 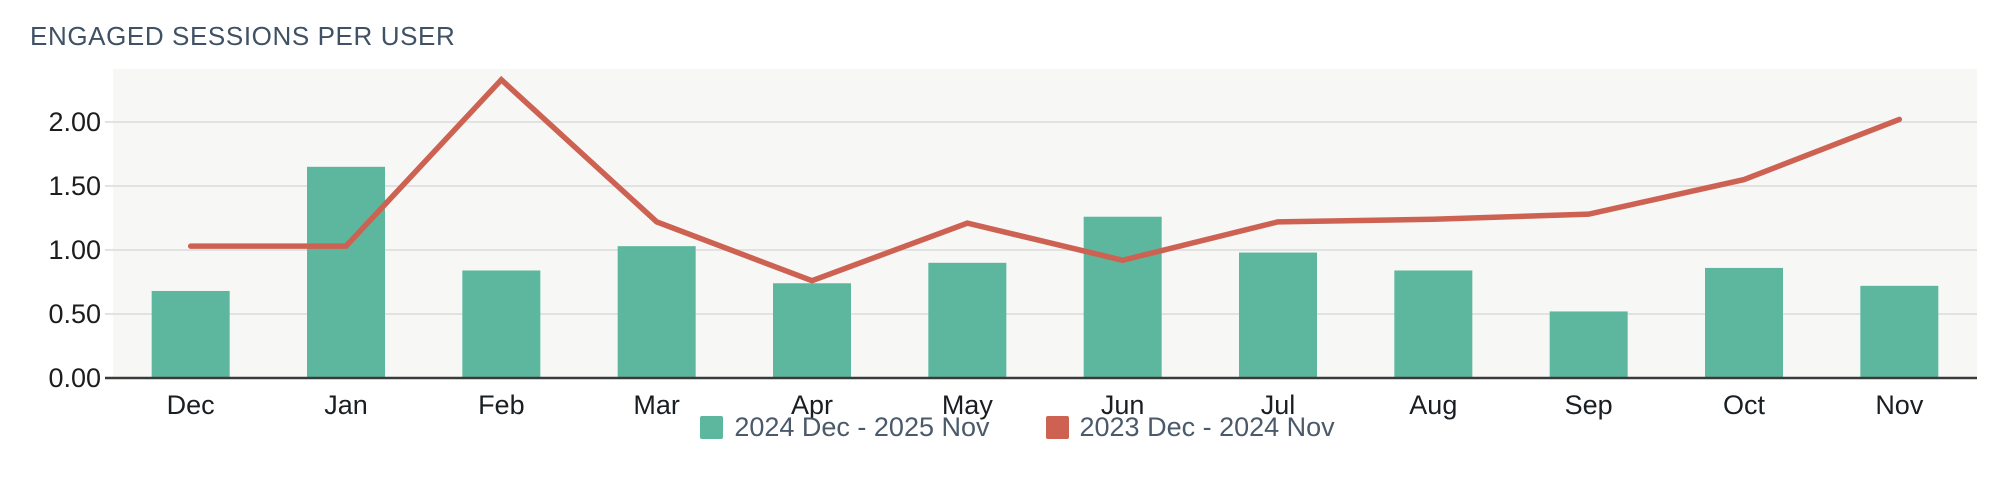 I want to click on x-axis-label: May, so click(x=968, y=405).